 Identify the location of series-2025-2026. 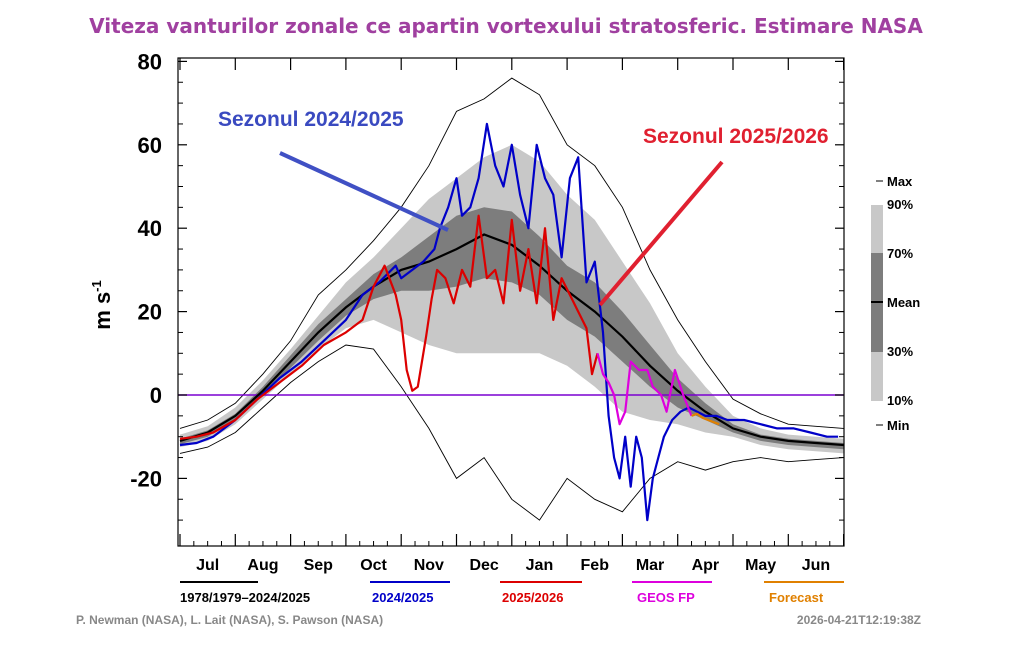
(389, 327).